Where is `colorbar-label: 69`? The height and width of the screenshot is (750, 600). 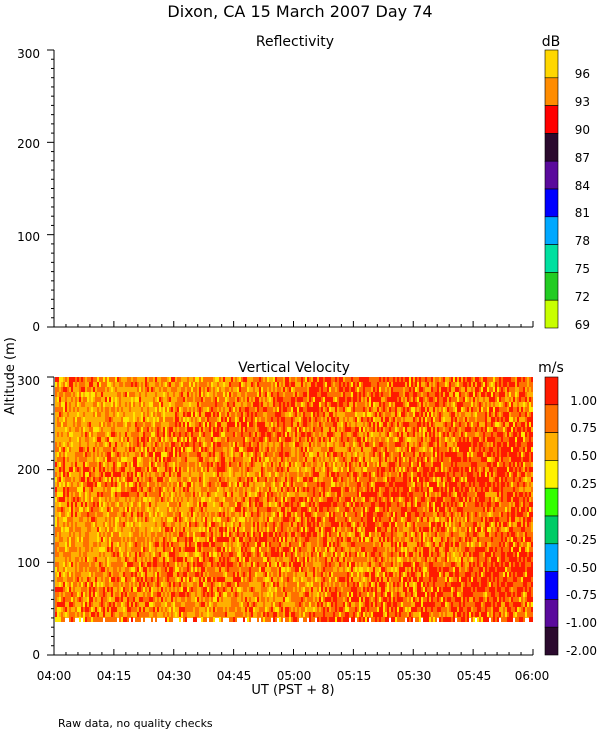 colorbar-label: 69 is located at coordinates (582, 325).